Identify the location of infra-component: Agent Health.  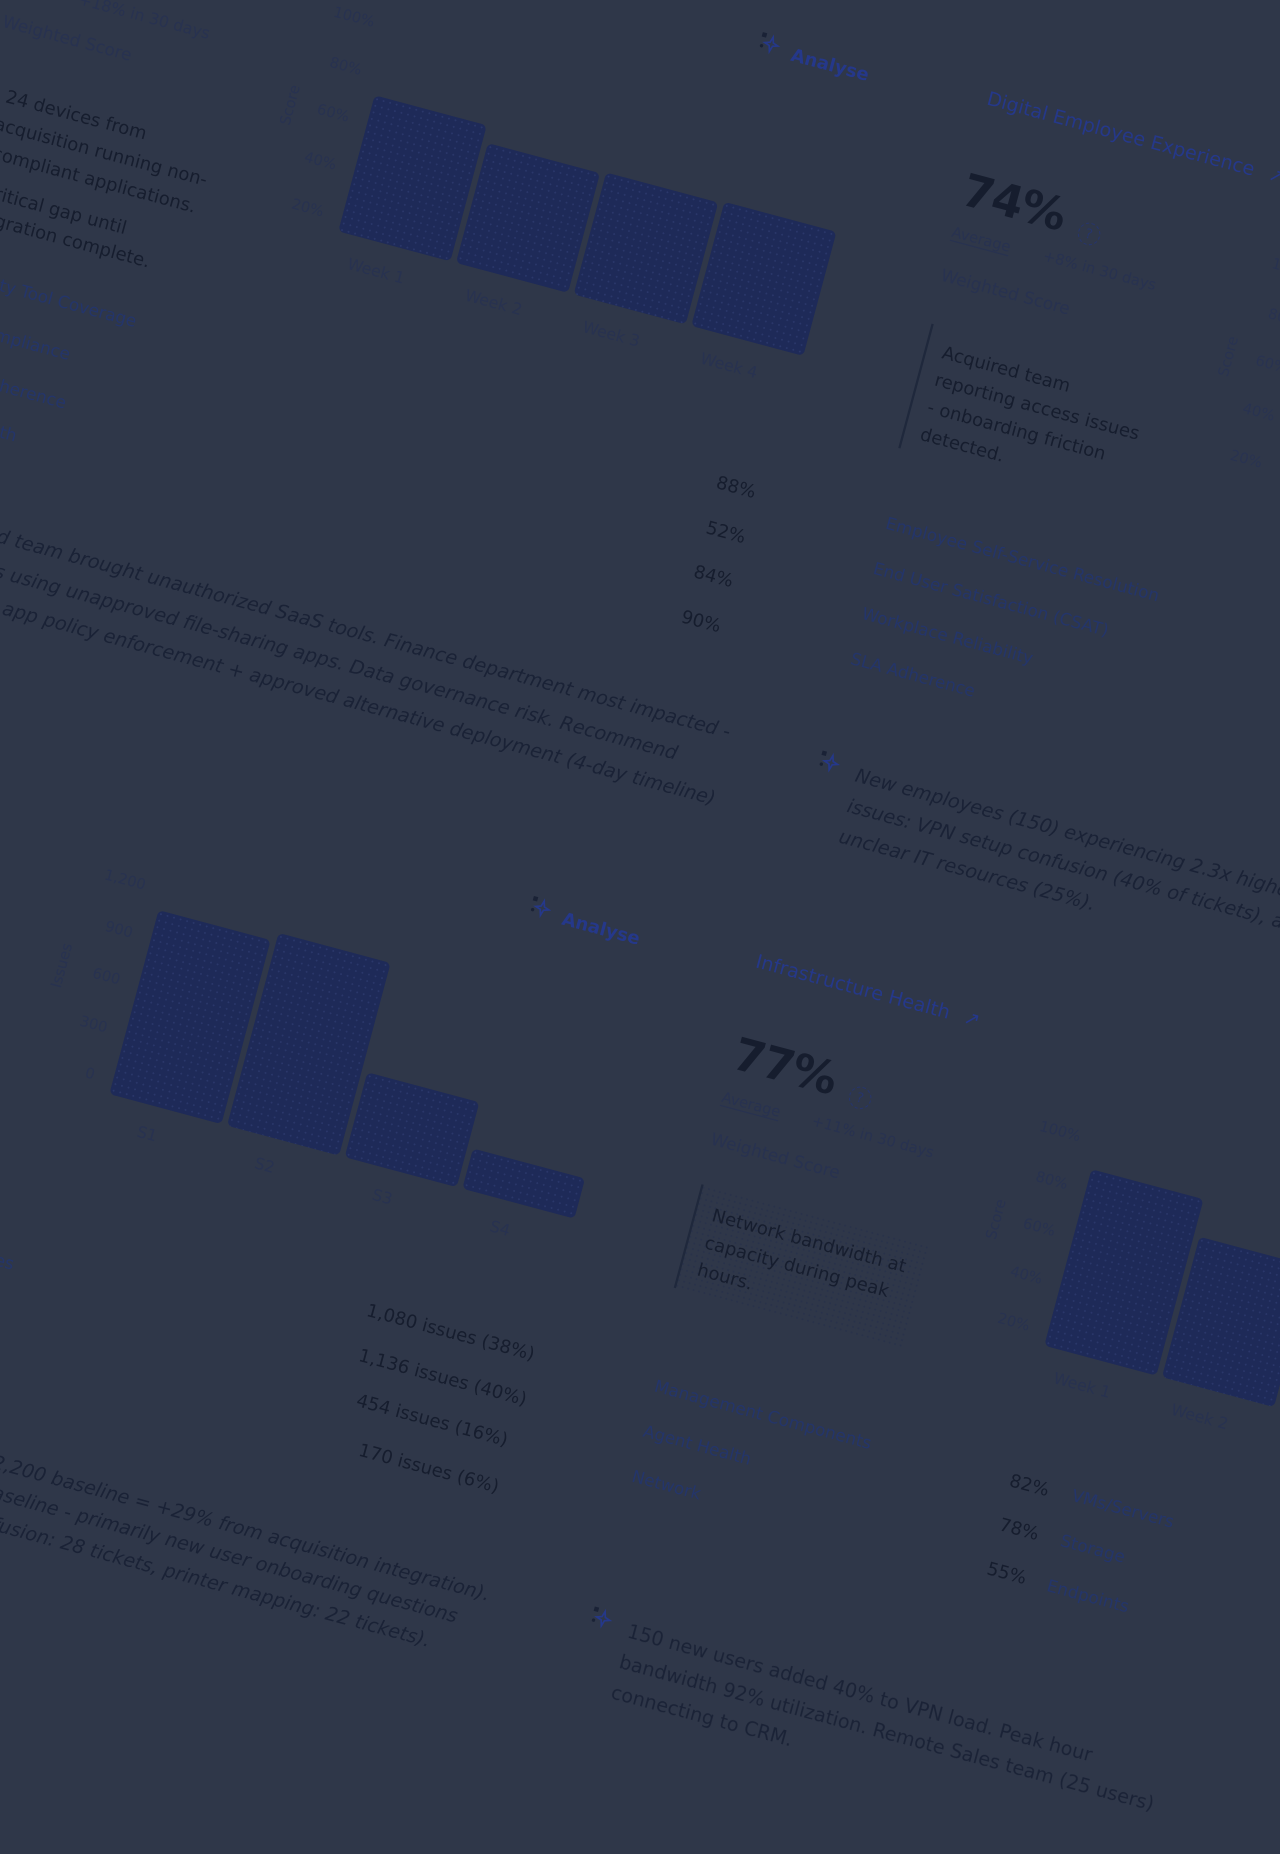
(697, 1445).